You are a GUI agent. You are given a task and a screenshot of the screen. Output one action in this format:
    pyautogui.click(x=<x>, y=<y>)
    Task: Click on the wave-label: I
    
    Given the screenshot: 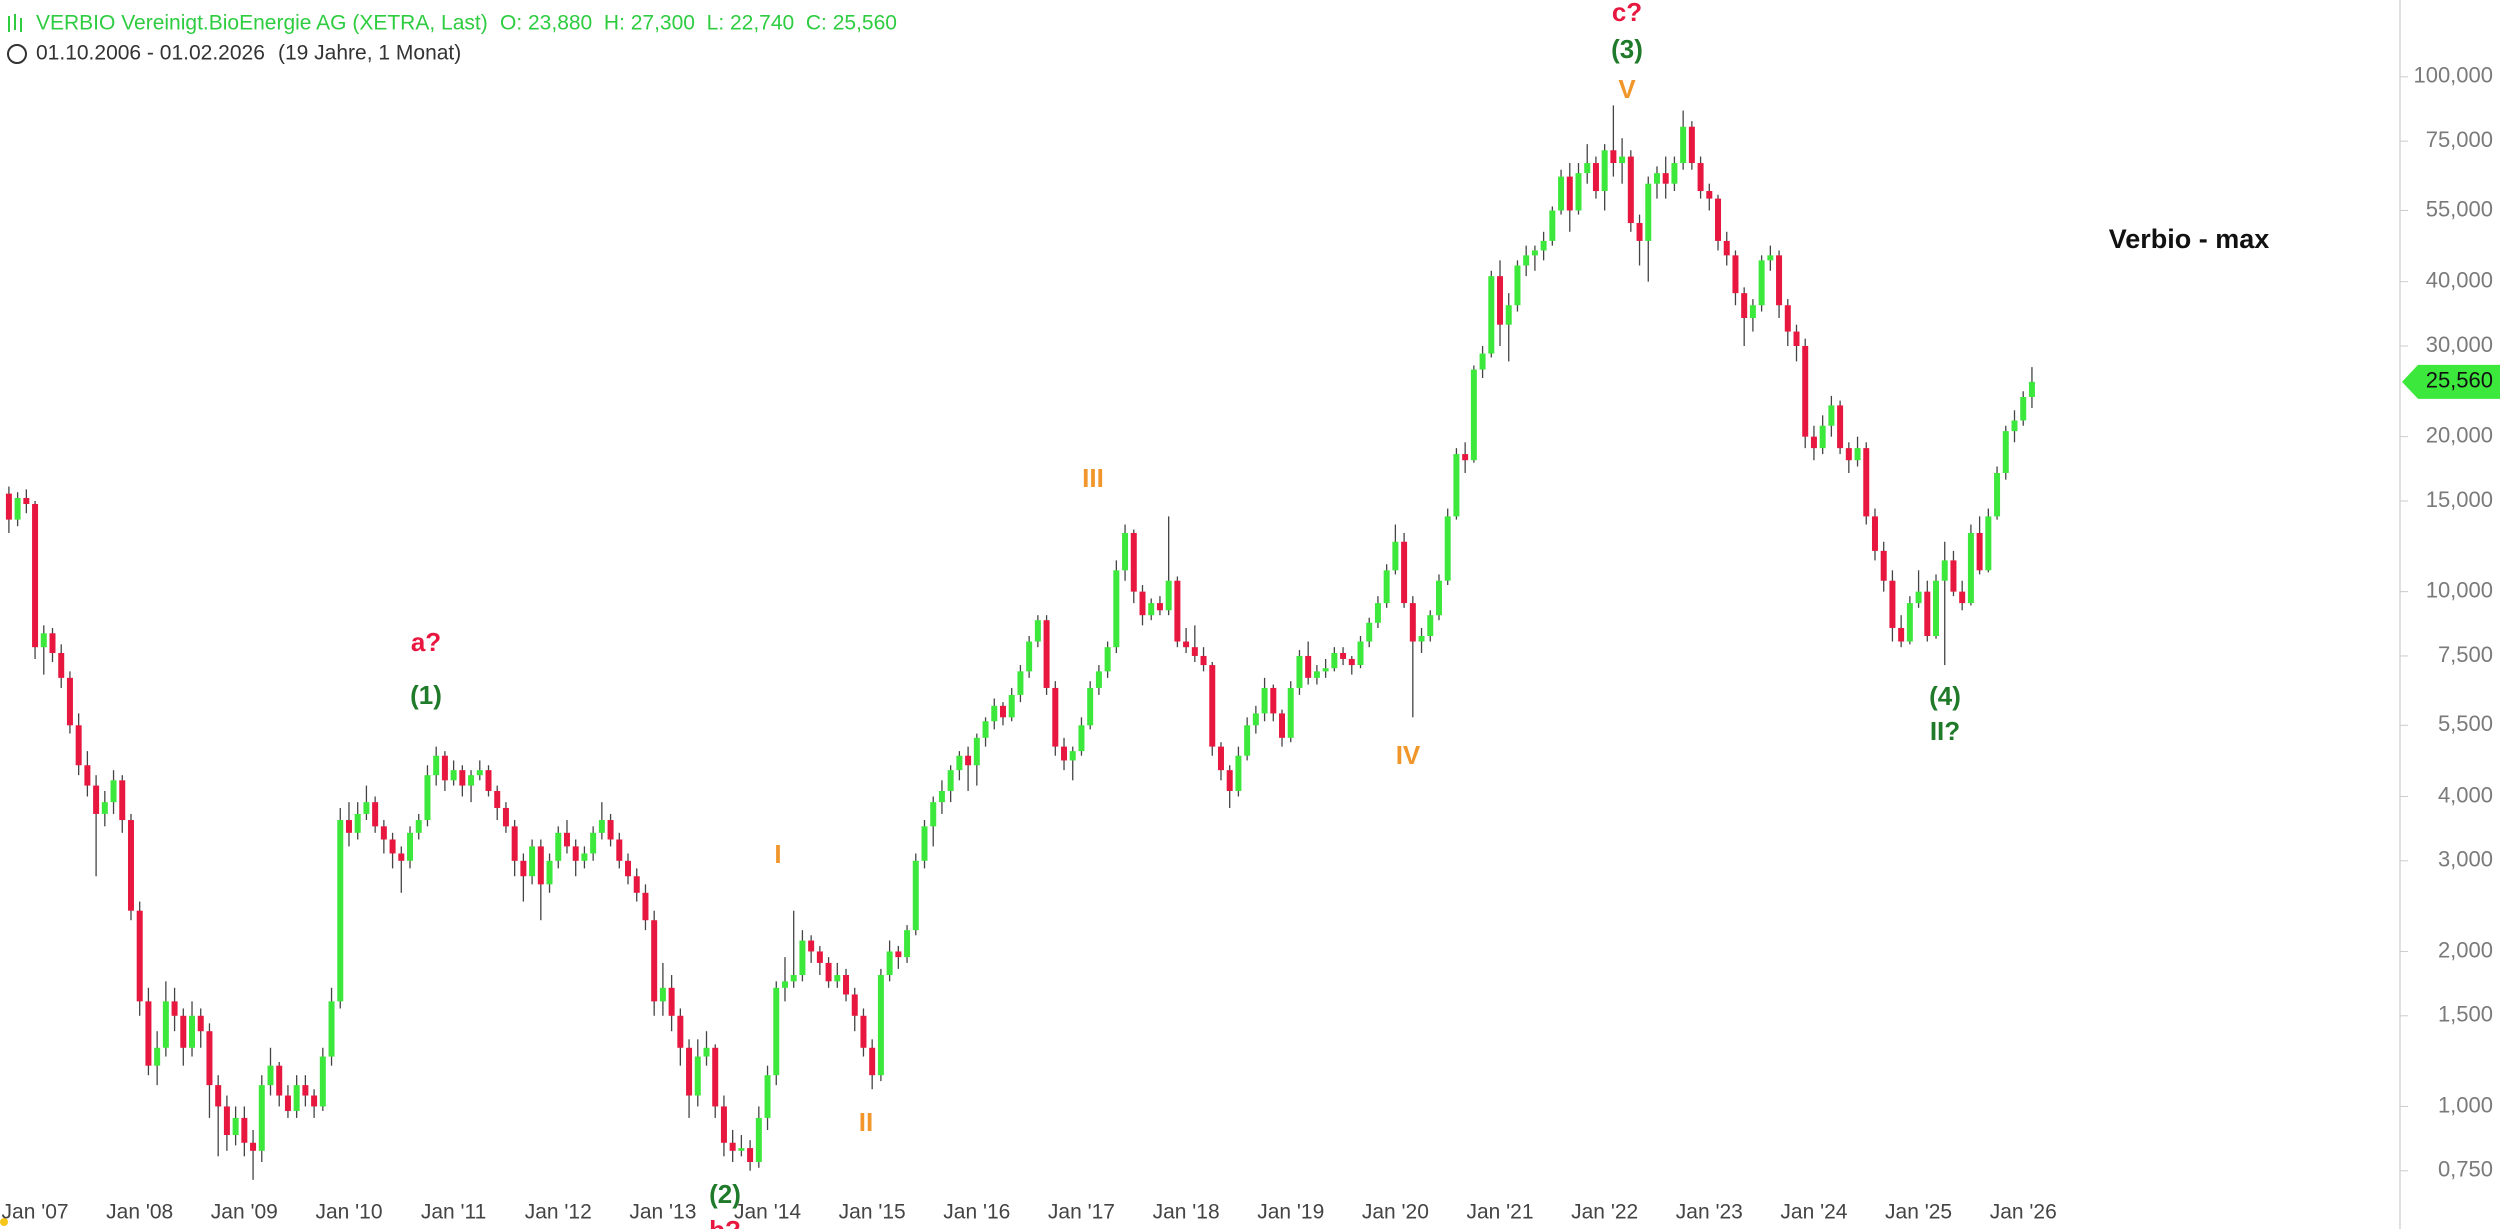 What is the action you would take?
    pyautogui.click(x=777, y=854)
    